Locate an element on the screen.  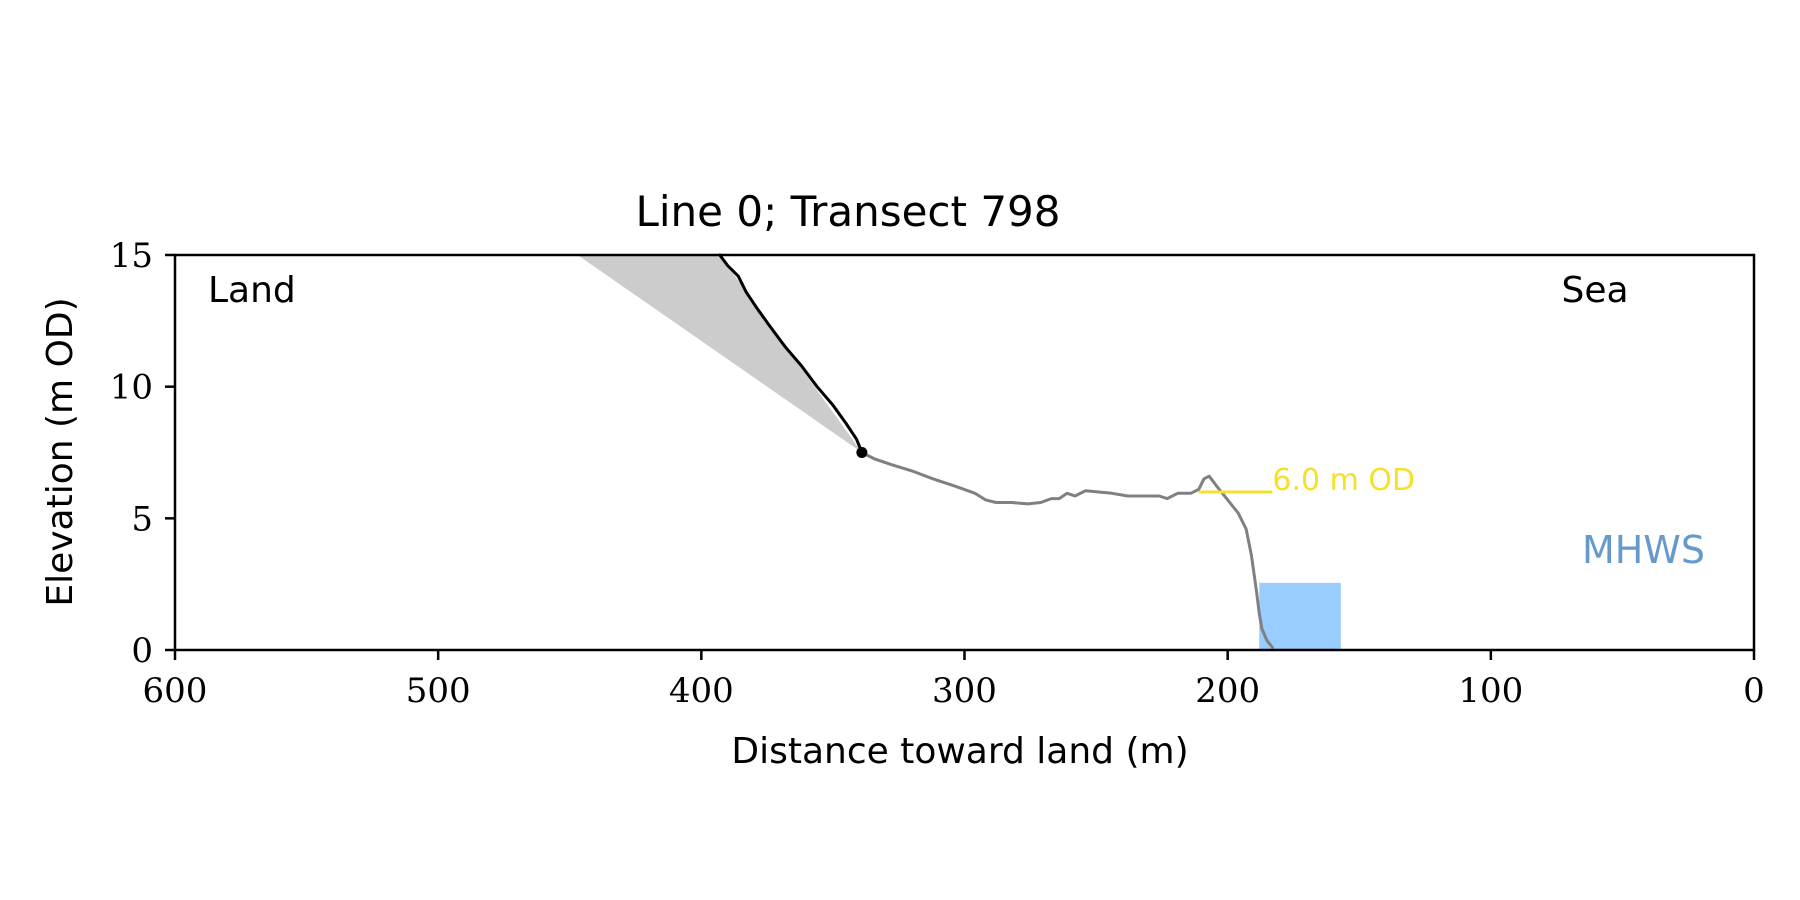
x-tick-label: 100 is located at coordinates (1490, 691).